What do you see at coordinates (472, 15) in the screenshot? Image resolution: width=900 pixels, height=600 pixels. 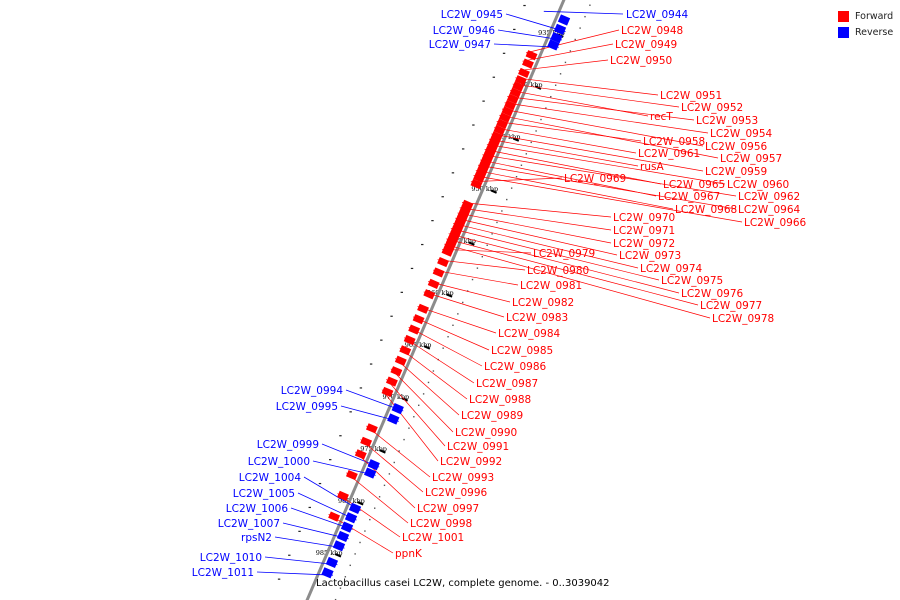 I see `reverse-gene-label: LC2W_0945` at bounding box center [472, 15].